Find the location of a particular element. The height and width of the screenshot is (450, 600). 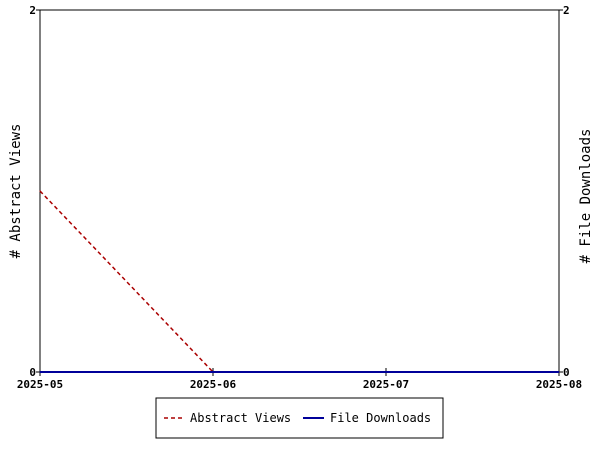

legend-box is located at coordinates (299, 418).